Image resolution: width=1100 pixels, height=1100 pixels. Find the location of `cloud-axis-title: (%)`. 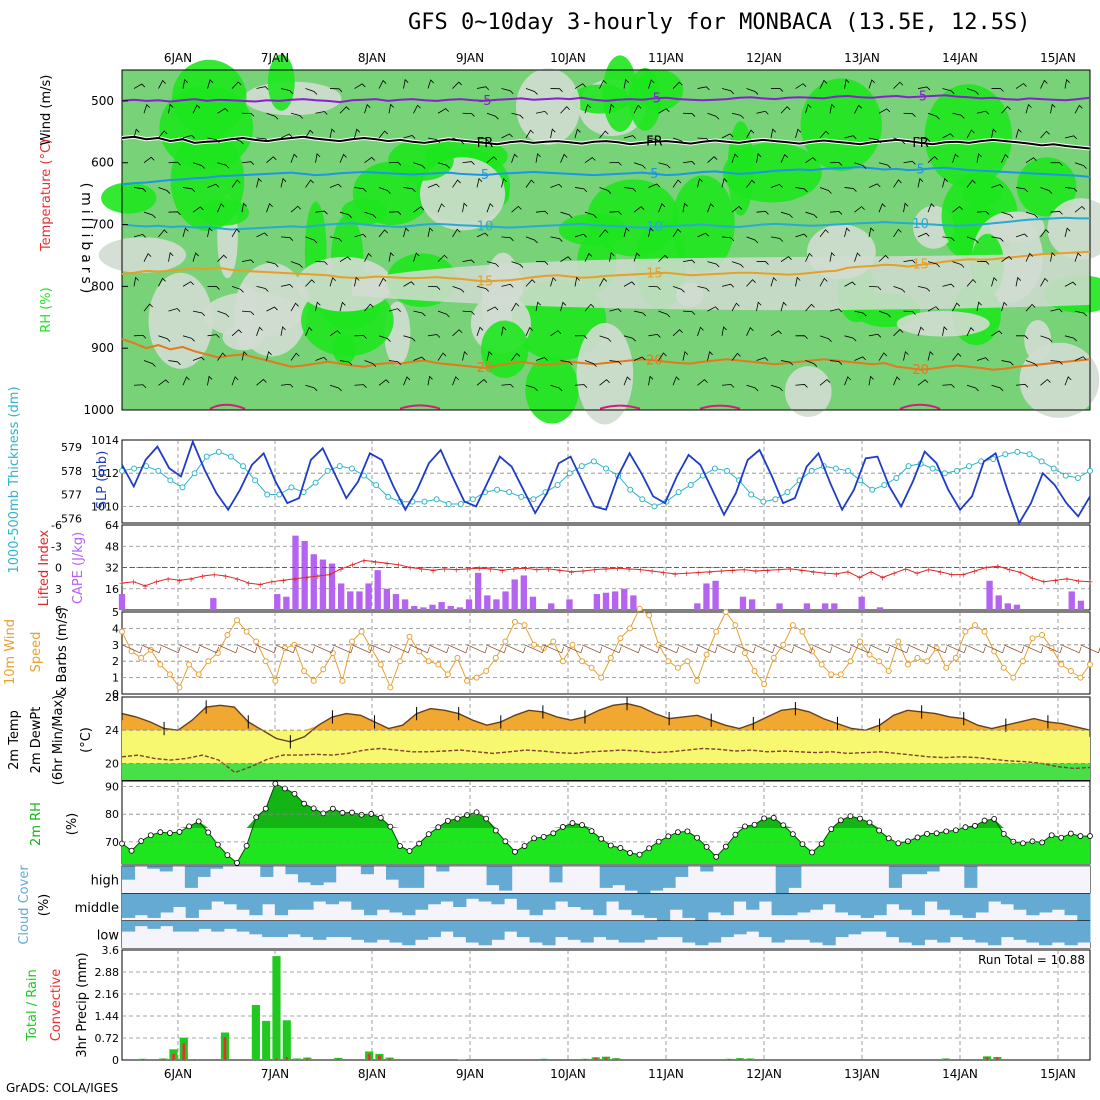

cloud-axis-title: (%) is located at coordinates (44, 905).